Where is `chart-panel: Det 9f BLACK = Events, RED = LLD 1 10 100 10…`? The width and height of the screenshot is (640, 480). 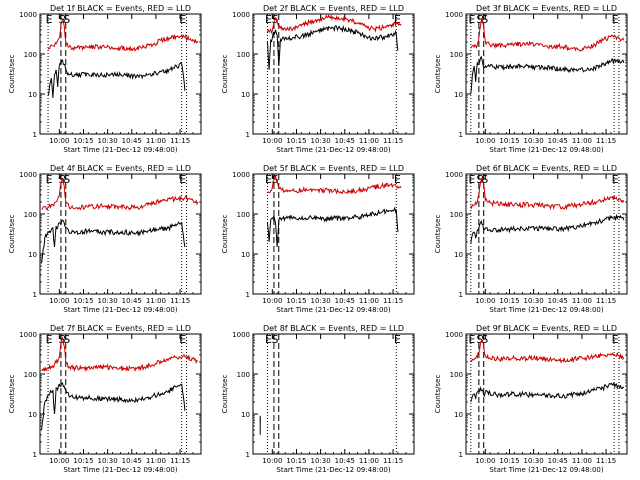
chart-panel: Det 9f BLACK = Events, RED = LLD 1 10 100 10… is located at coordinates (531, 399).